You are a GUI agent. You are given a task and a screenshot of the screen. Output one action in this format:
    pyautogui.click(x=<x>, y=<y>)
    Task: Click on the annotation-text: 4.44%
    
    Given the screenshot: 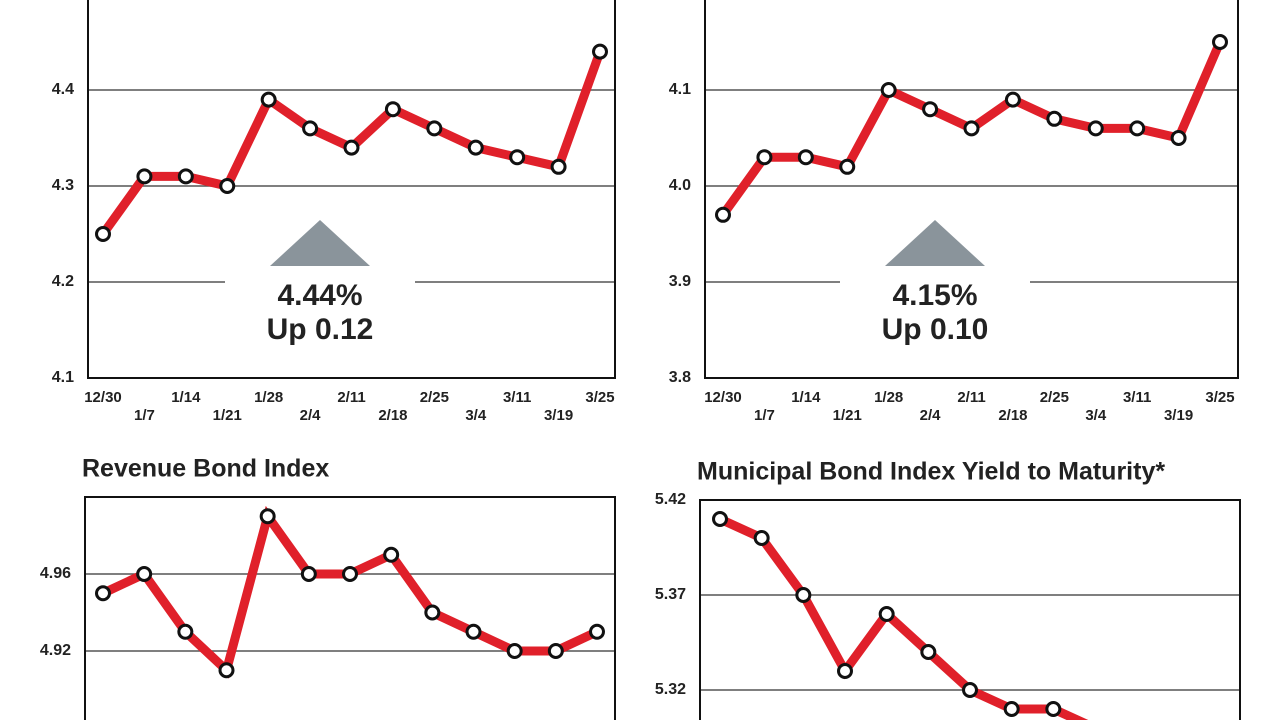 What is the action you would take?
    pyautogui.click(x=319, y=295)
    